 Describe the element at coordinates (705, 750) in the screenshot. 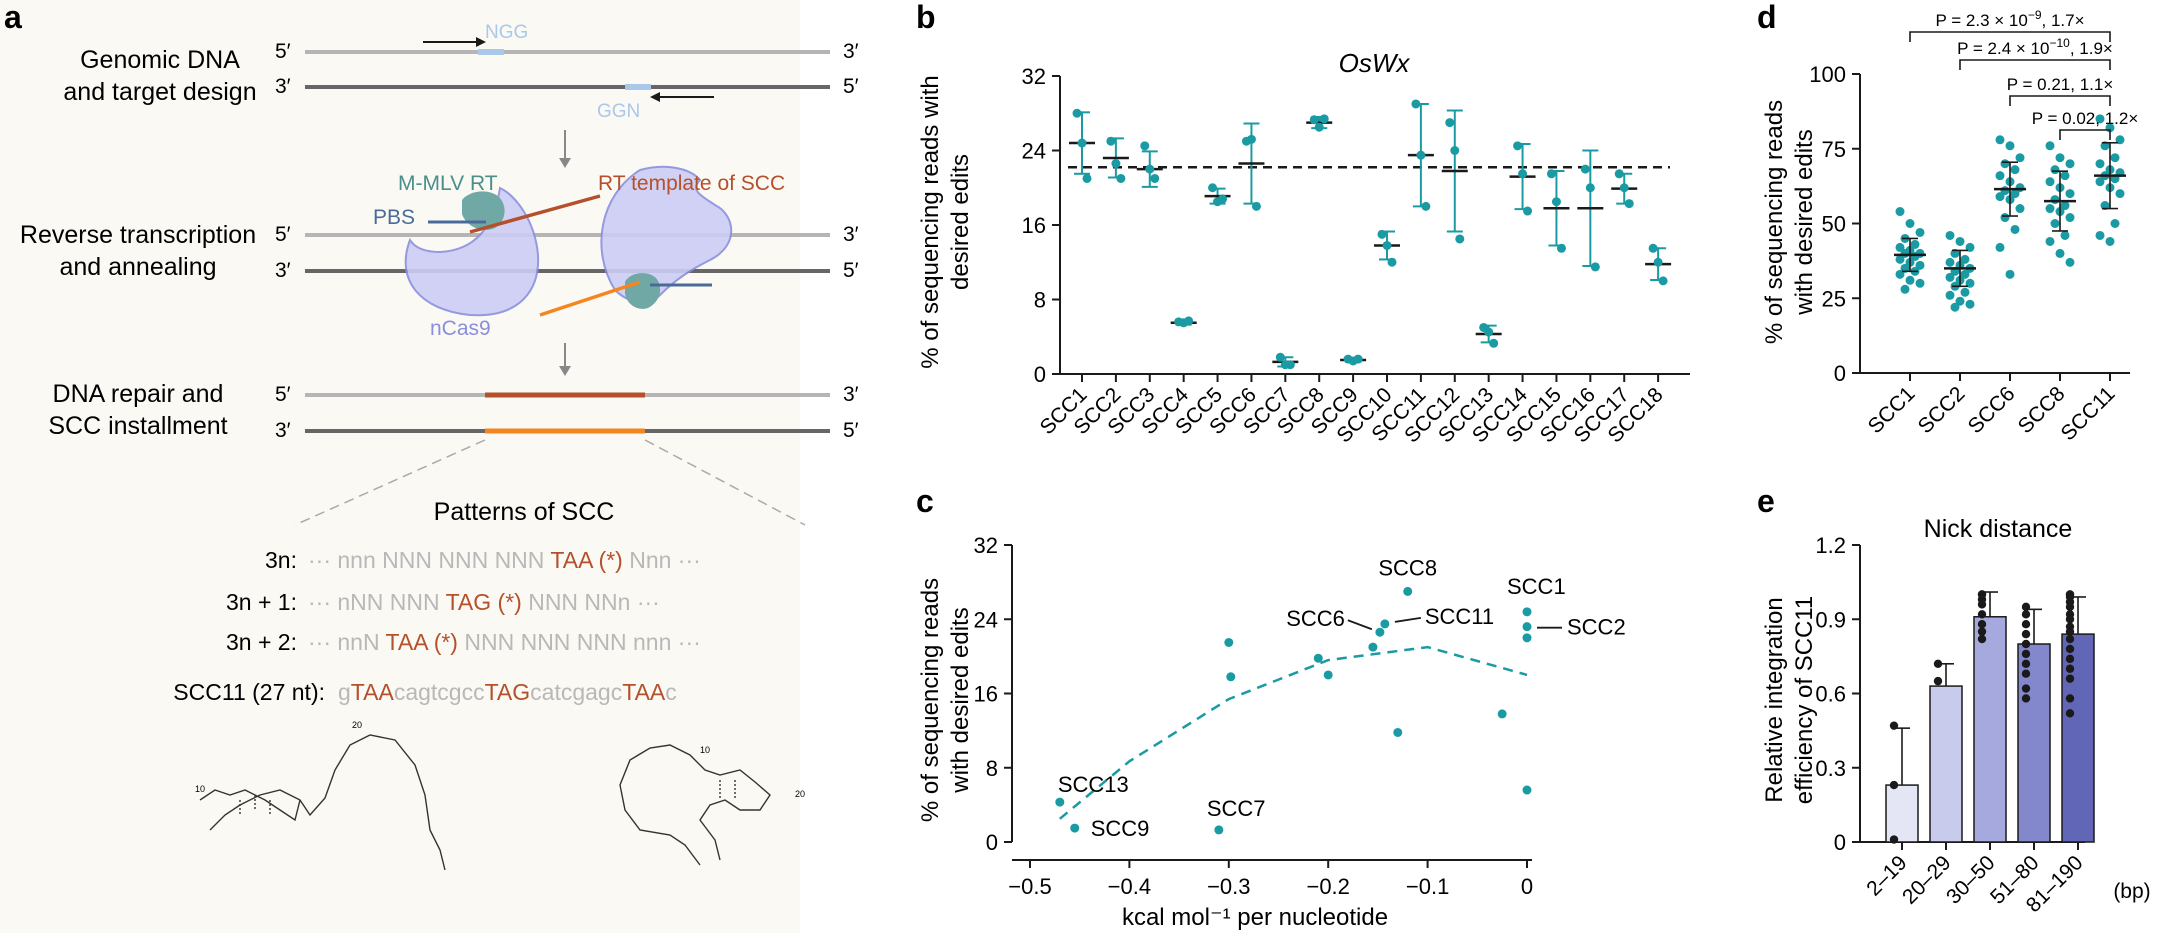

I see `structure-number: 10` at that location.